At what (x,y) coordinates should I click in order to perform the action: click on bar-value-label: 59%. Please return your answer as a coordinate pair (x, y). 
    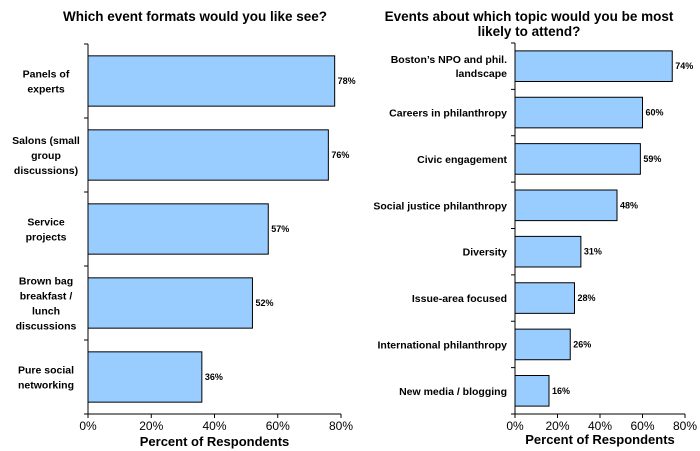
    Looking at the image, I should click on (652, 159).